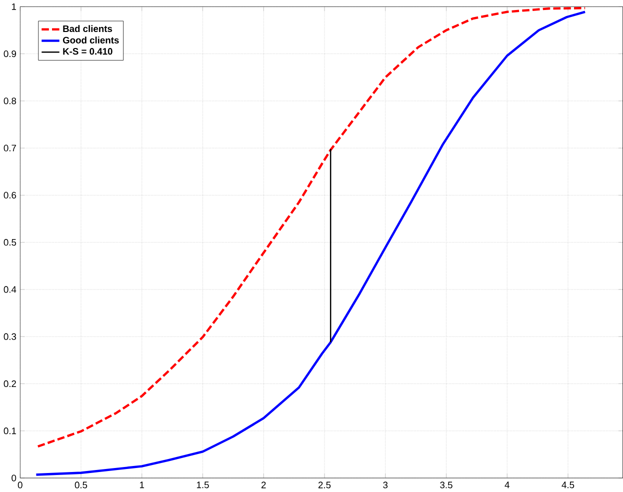 The image size is (623, 492). Describe the element at coordinates (10, 54) in the screenshot. I see `y-tick-label: 0.9` at that location.